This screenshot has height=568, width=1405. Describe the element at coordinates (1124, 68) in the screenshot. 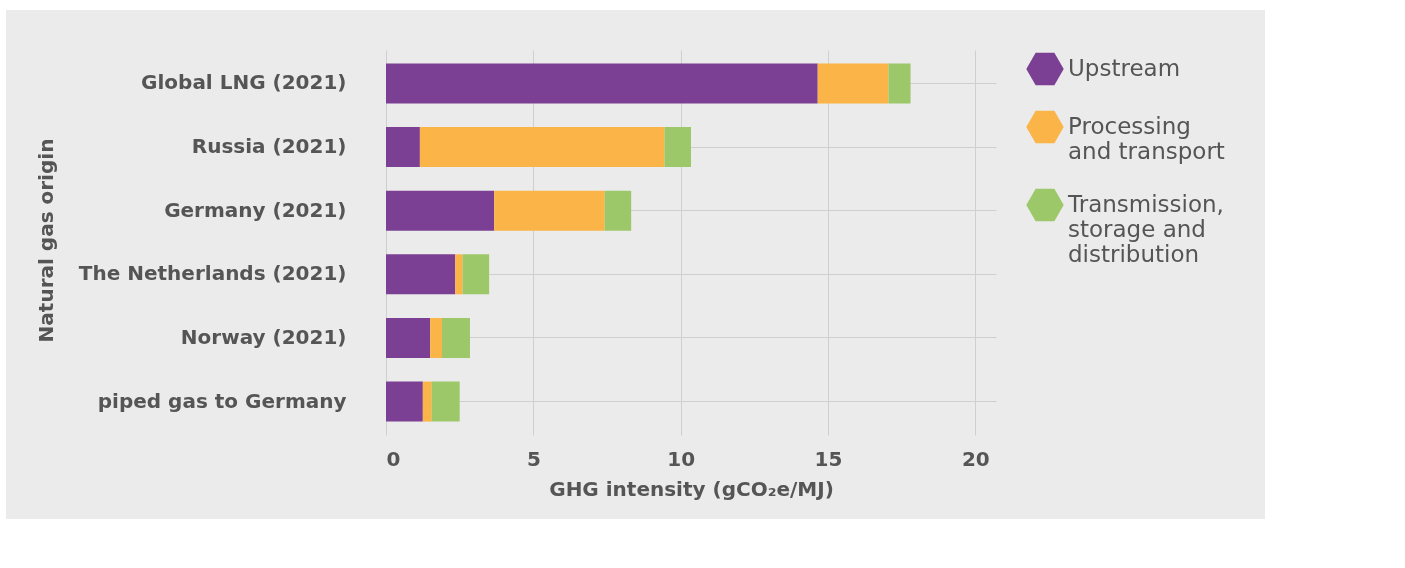

I see `legend-label: Upstream` at that location.